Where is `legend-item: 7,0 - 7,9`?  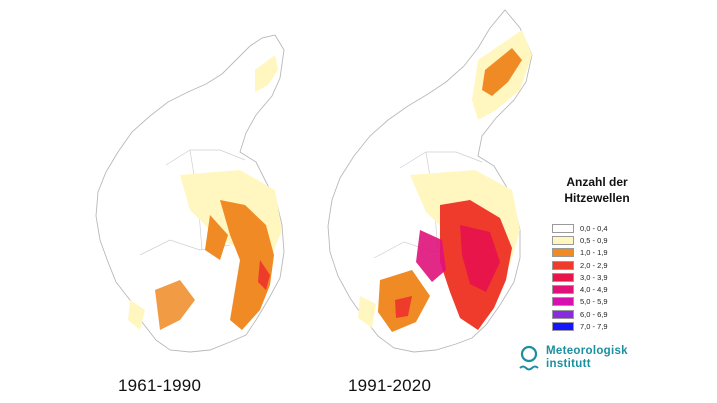 legend-item: 7,0 - 7,9 is located at coordinates (627, 326).